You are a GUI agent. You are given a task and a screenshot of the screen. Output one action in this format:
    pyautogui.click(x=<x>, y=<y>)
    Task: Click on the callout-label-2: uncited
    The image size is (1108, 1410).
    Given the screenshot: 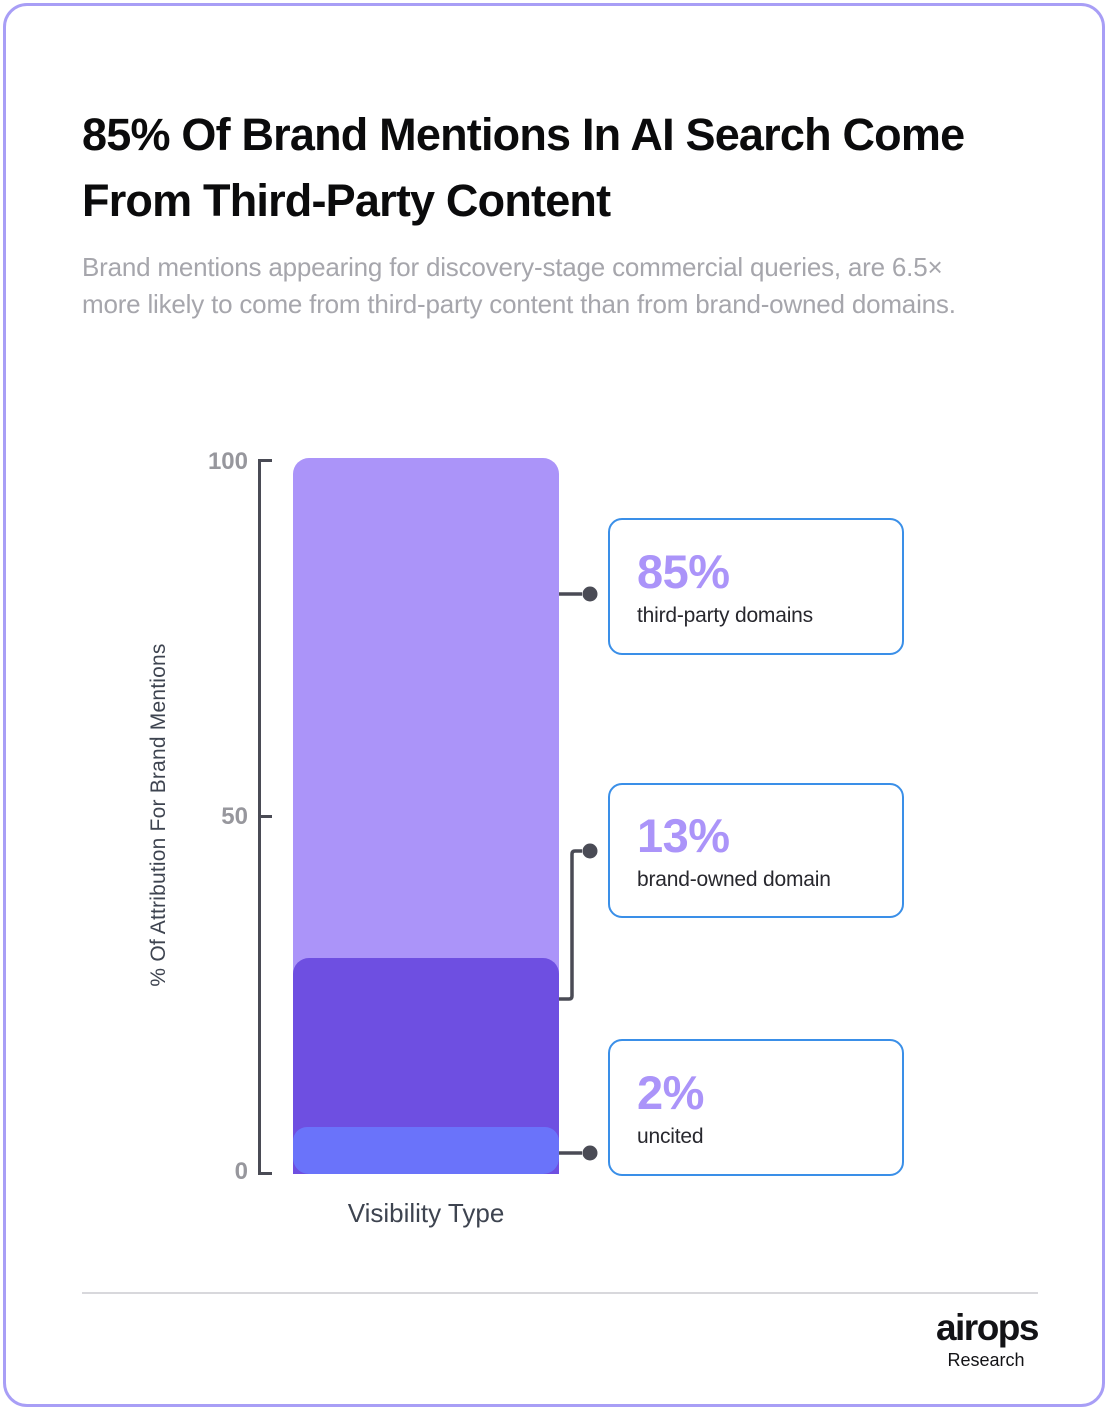 What is the action you would take?
    pyautogui.click(x=670, y=1136)
    